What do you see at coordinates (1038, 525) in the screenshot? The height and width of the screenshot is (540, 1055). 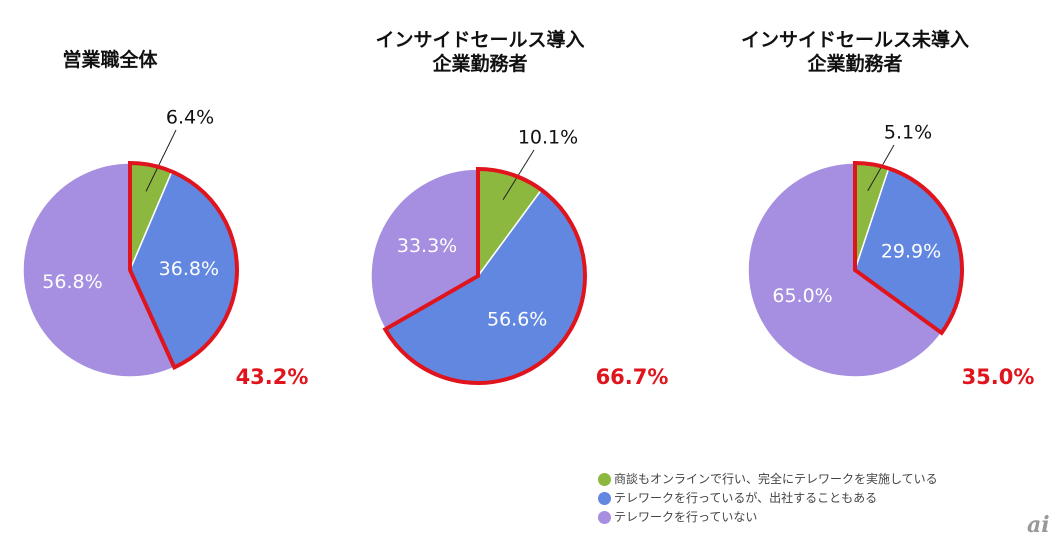 I see `ai-logo: ai` at bounding box center [1038, 525].